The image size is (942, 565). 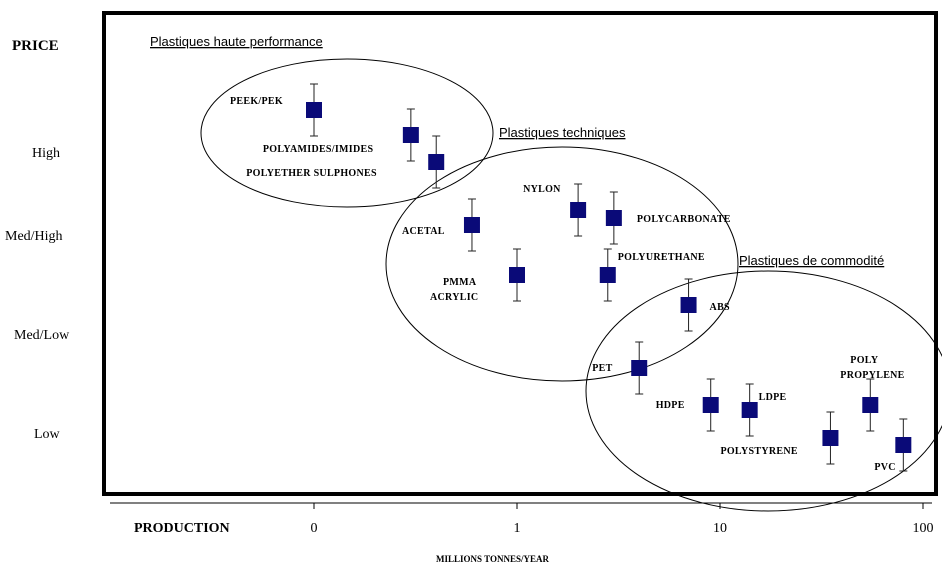 I want to click on point-label: PMMA, so click(x=460, y=282).